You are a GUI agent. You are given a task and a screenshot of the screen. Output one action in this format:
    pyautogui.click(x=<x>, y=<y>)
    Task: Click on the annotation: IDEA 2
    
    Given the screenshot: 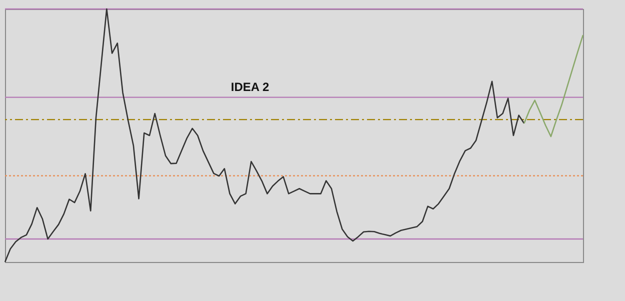 What is the action you would take?
    pyautogui.click(x=250, y=87)
    